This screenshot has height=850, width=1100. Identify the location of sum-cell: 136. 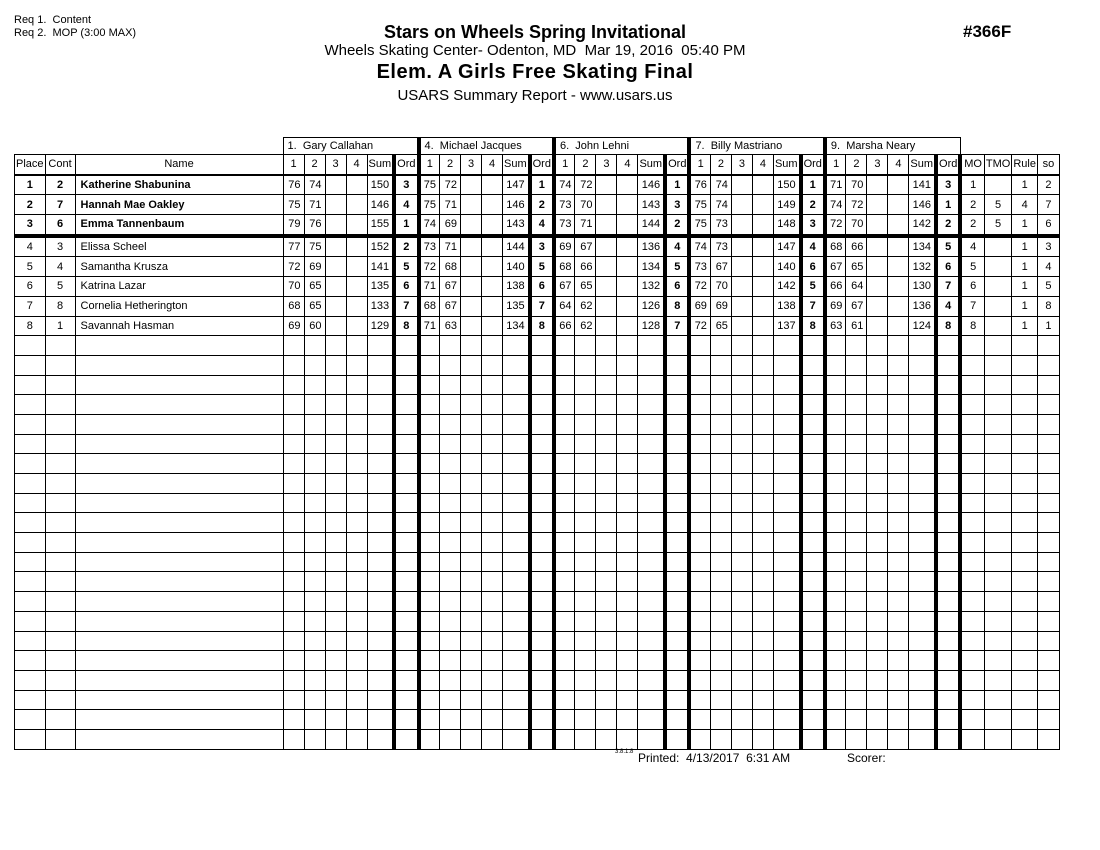
(651, 246).